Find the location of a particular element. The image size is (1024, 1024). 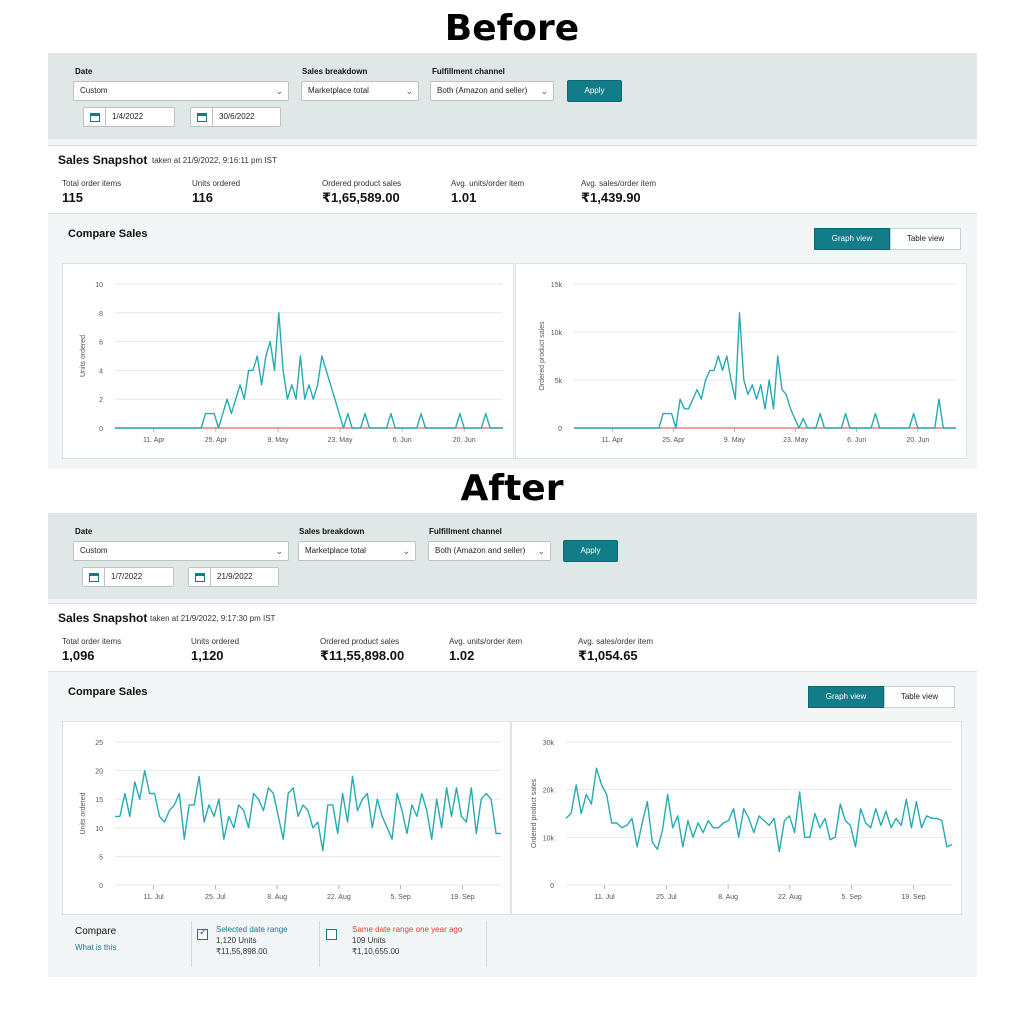

start-date-field: 1/4/2022 is located at coordinates (129, 117).